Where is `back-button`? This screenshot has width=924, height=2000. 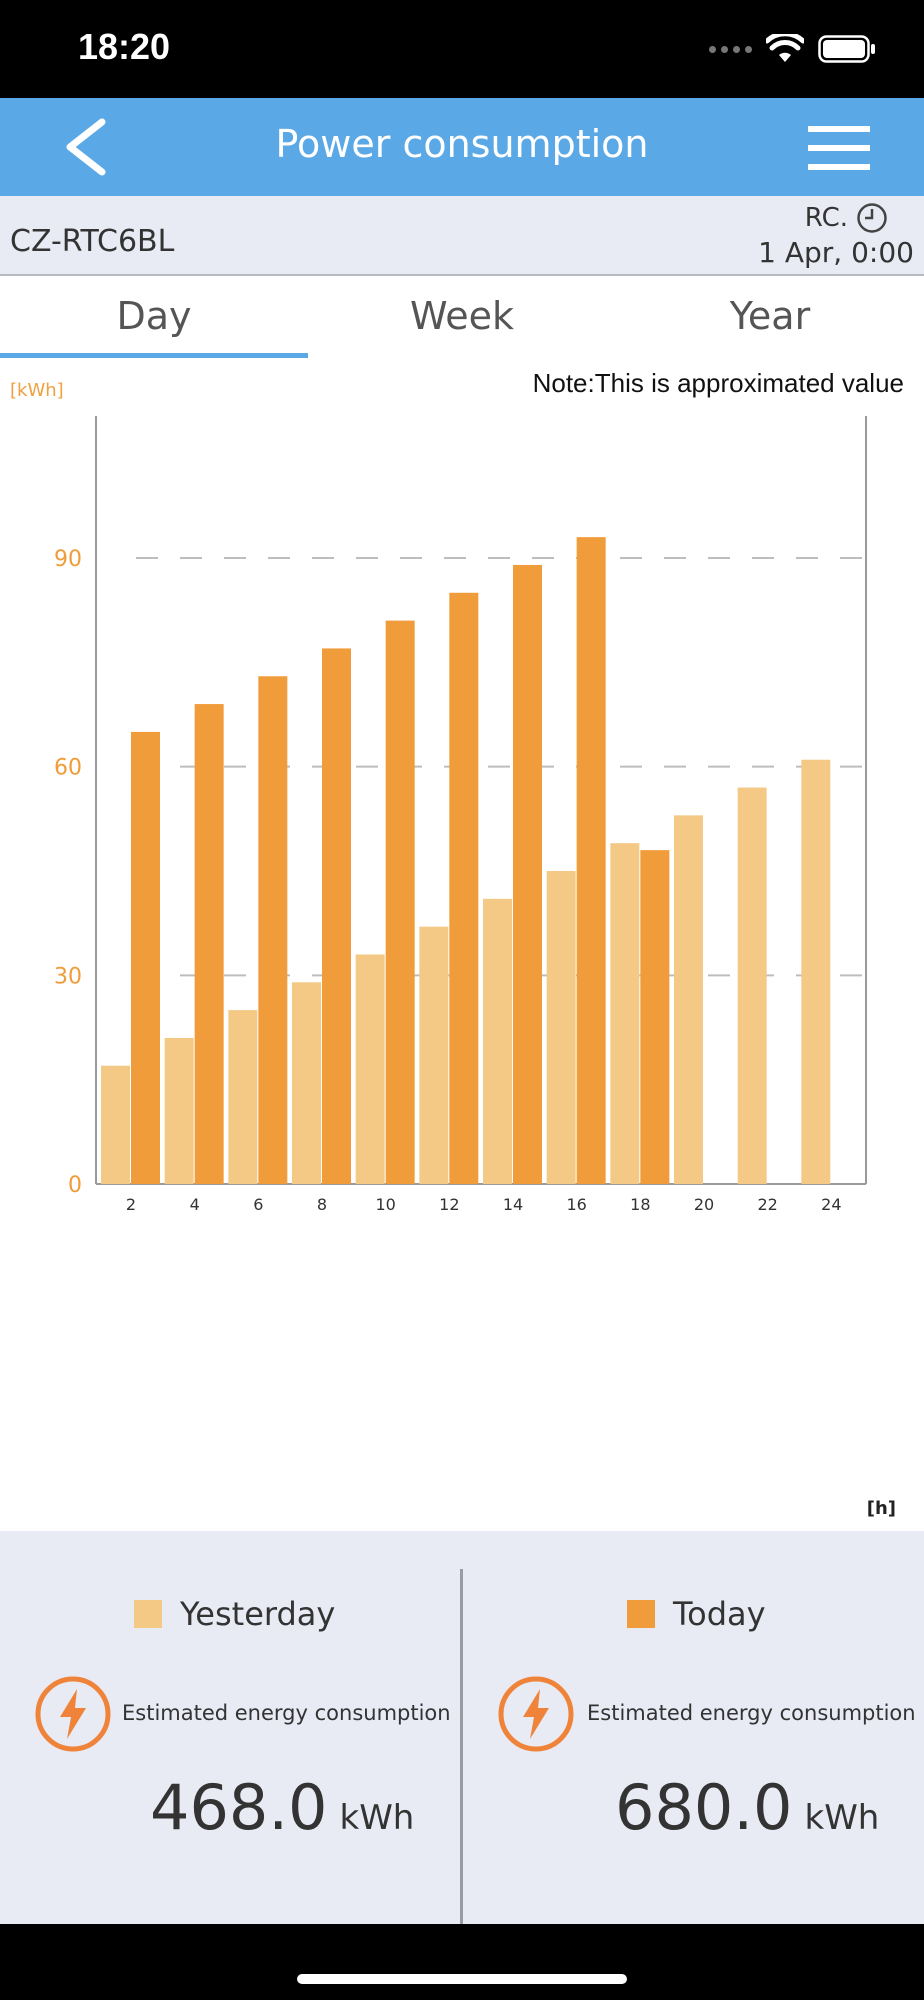
back-button is located at coordinates (88, 147).